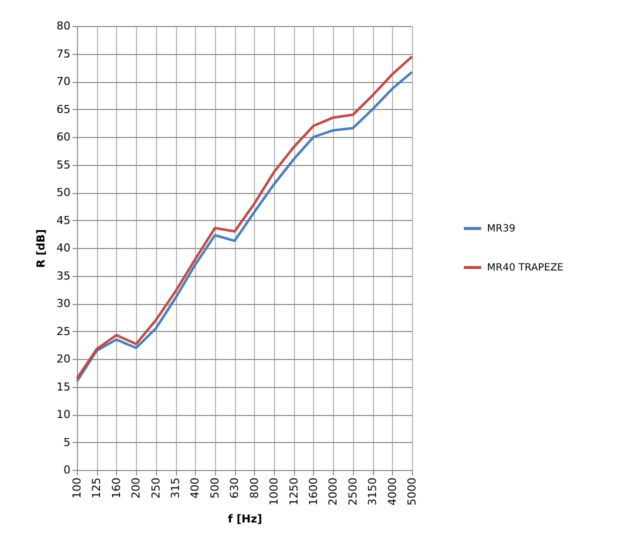 This screenshot has height=542, width=635. Describe the element at coordinates (41, 248) in the screenshot. I see `y-axis-title: R [dB]` at that location.